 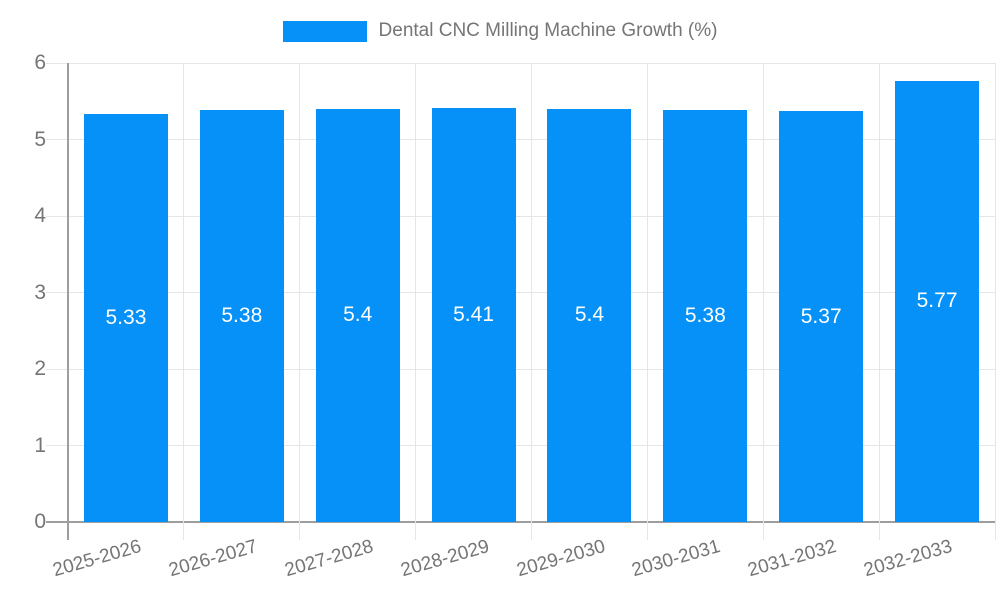 I want to click on y-axis-tick-label: 3, so click(x=40, y=292).